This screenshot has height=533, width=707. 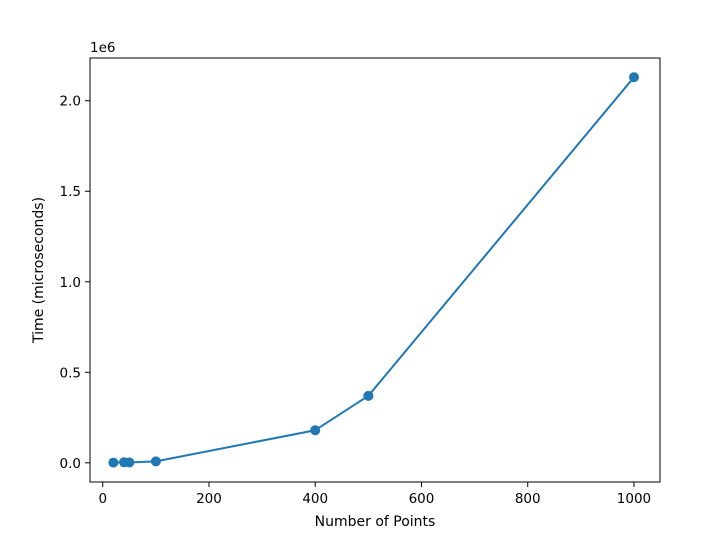 I want to click on x-tick-label: 200, so click(x=209, y=499).